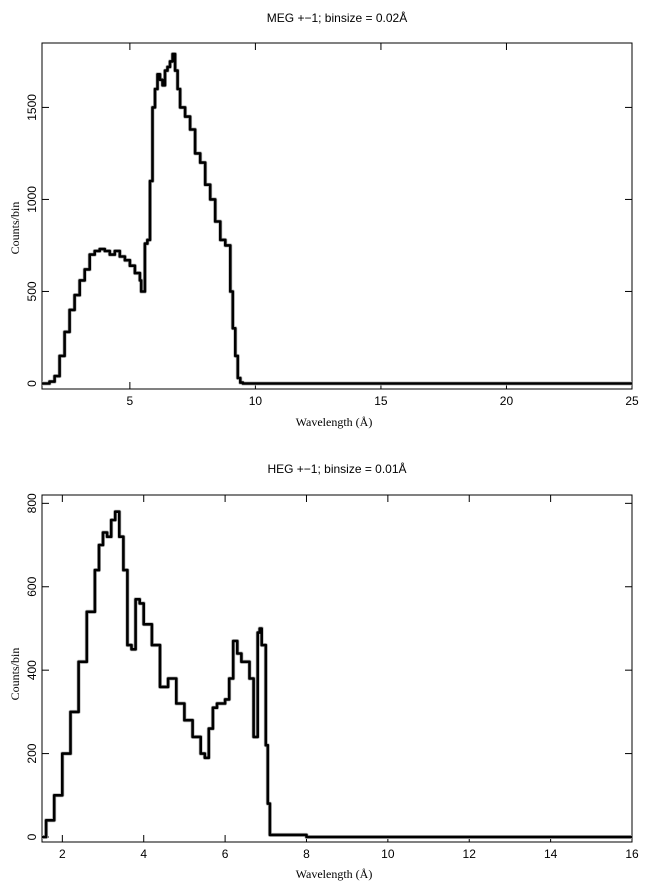 The image size is (649, 891). What do you see at coordinates (632, 854) in the screenshot?
I see `heg-x-tick-label: 16` at bounding box center [632, 854].